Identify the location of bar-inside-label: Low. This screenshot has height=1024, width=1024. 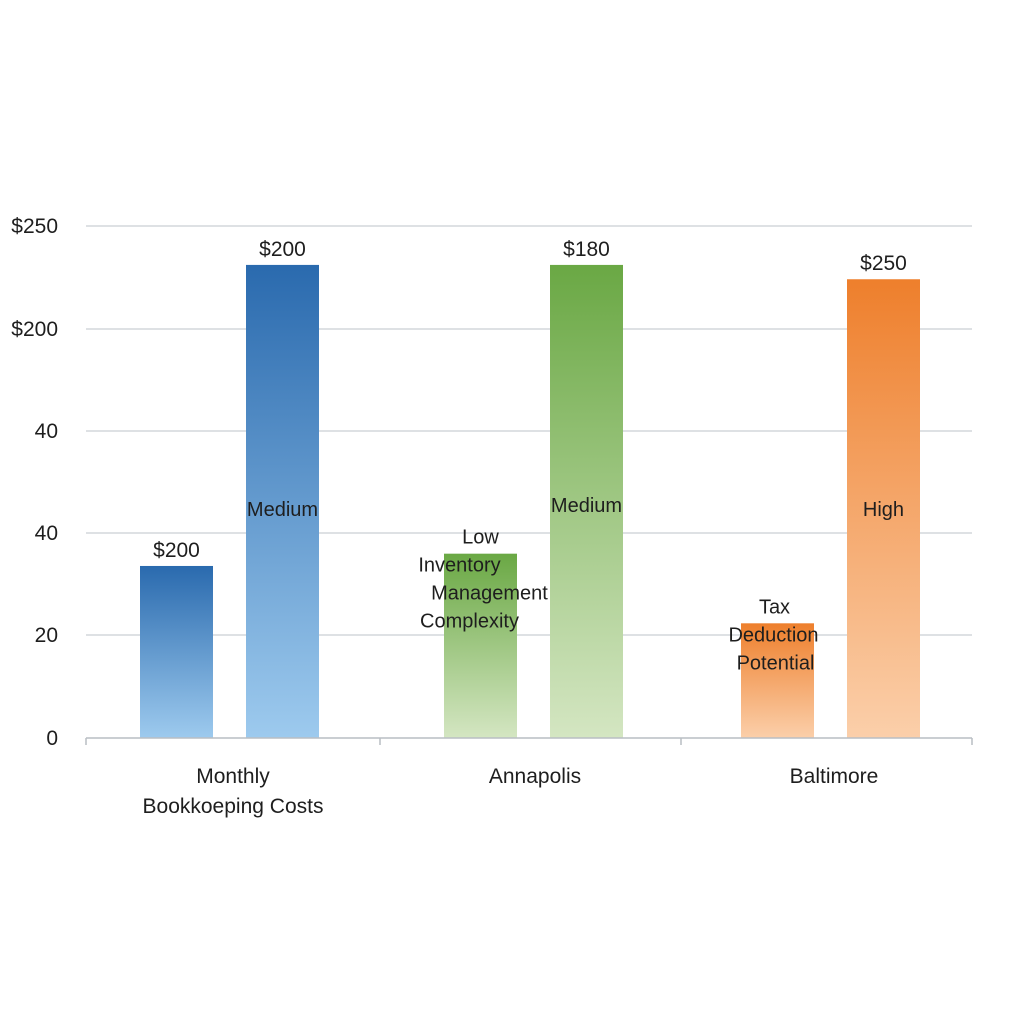
(480, 538).